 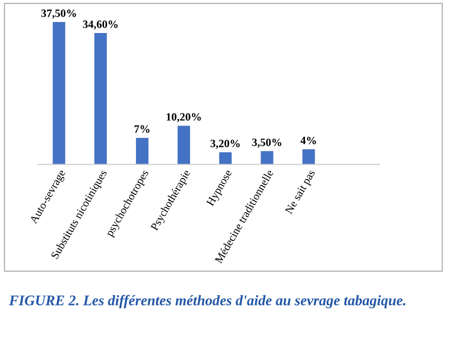 What do you see at coordinates (58, 14) in the screenshot?
I see `data-label: 37,50%` at bounding box center [58, 14].